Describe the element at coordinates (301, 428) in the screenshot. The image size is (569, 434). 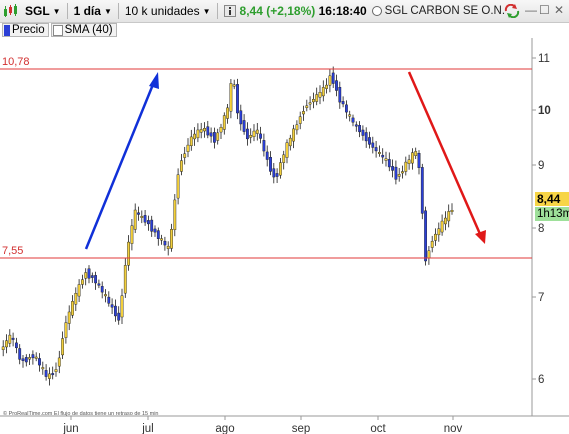
I see `x-tick-label: sep` at that location.